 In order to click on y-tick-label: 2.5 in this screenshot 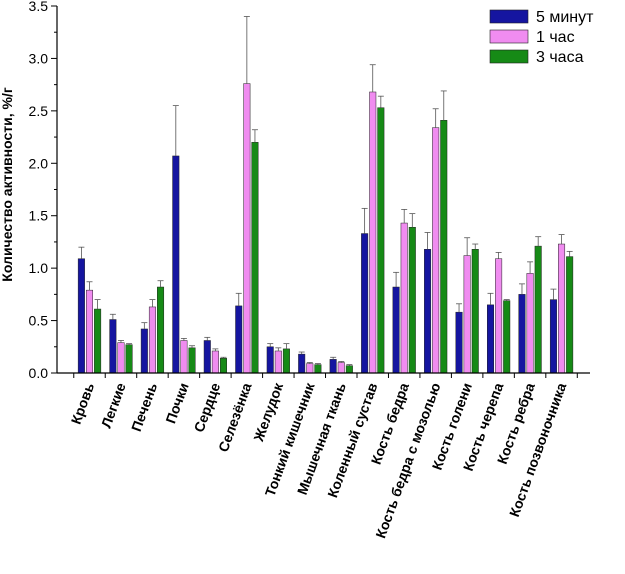, I will do `click(39, 111)`.